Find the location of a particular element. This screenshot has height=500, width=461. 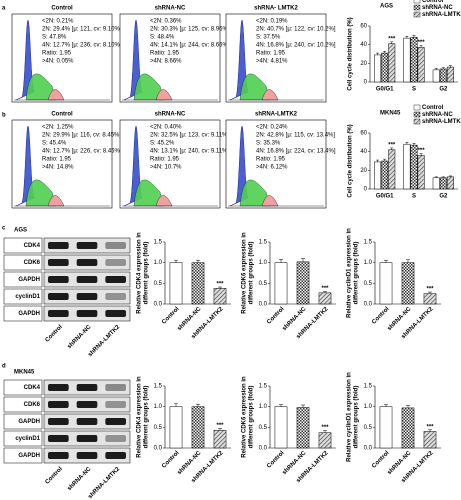

flow-stat: <2N: 1.25% is located at coordinates (58, 128).